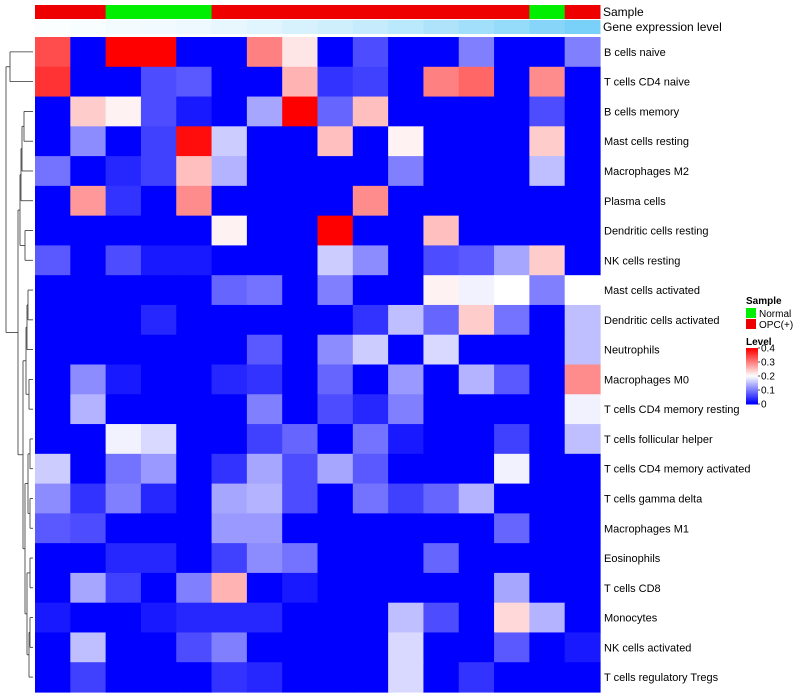 This screenshot has width=800, height=700. Describe the element at coordinates (775, 314) in the screenshot. I see `legend-sample-label: Normal` at that location.